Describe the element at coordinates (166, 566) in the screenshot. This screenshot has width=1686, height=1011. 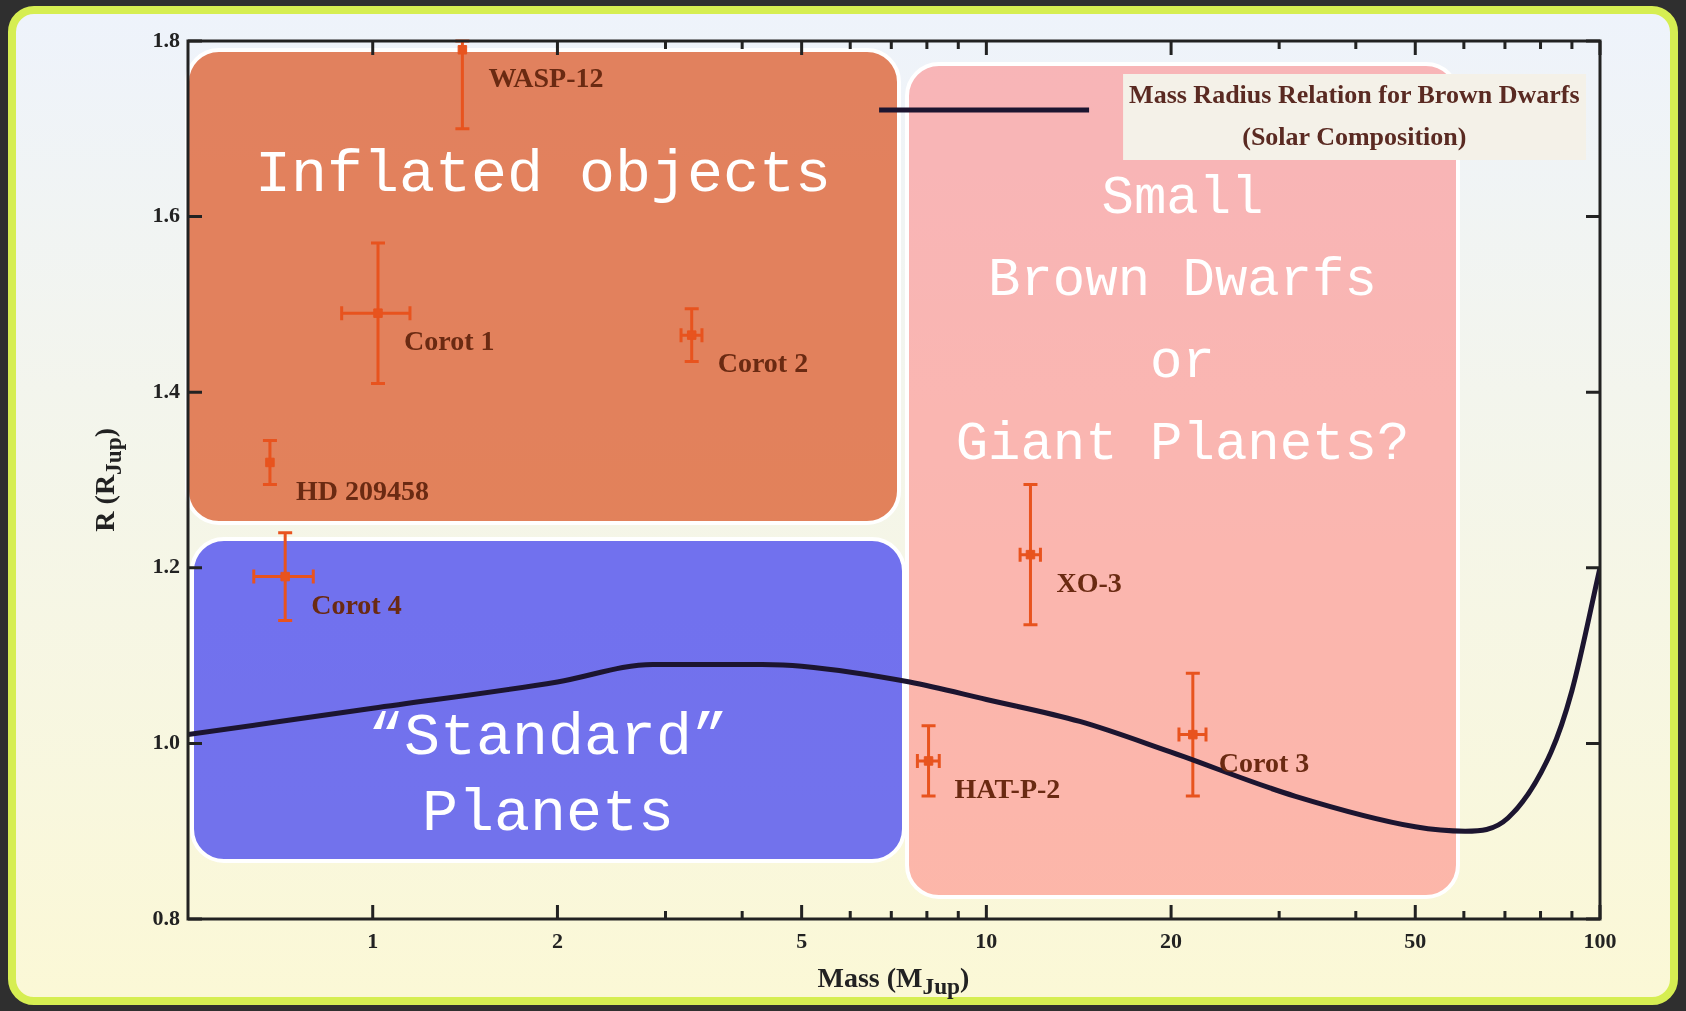
I see `y-tick-label: 1.2` at that location.